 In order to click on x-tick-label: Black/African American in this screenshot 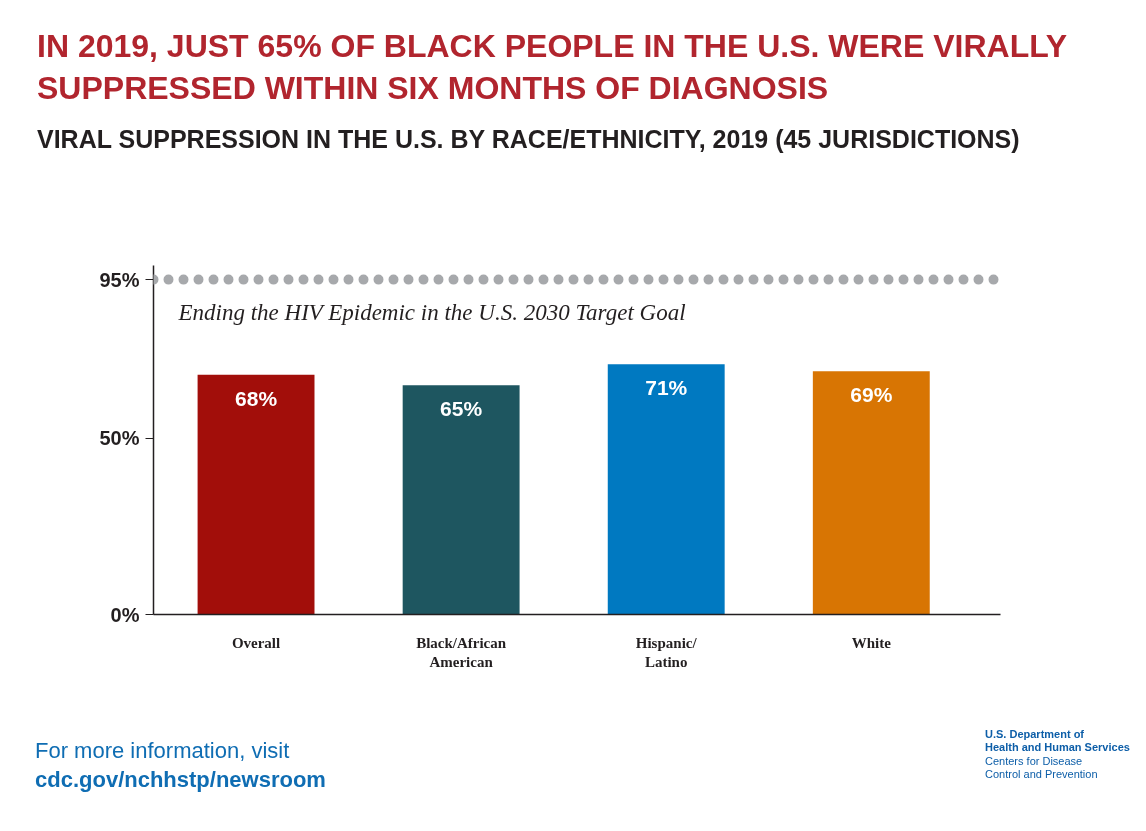, I will do `click(461, 652)`.